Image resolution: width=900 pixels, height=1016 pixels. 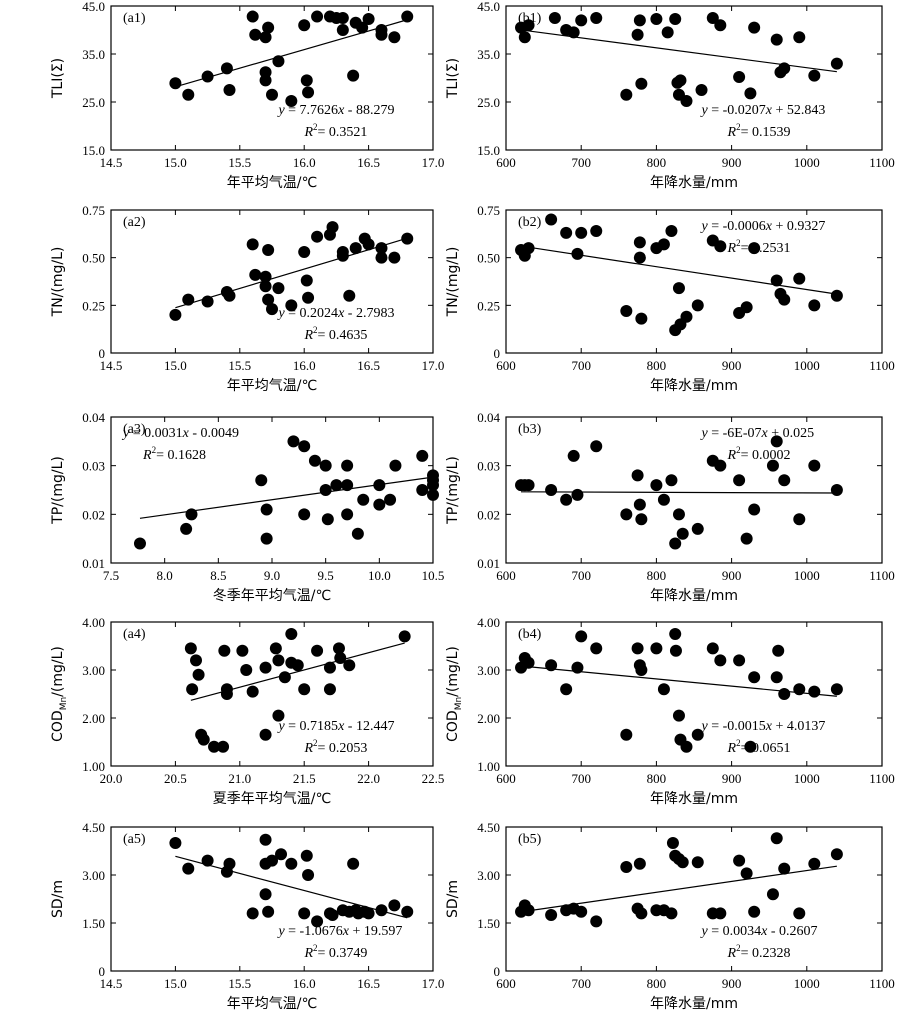 What do you see at coordinates (93, 923) in the screenshot?
I see `y-tick-label: 1.50` at bounding box center [93, 923].